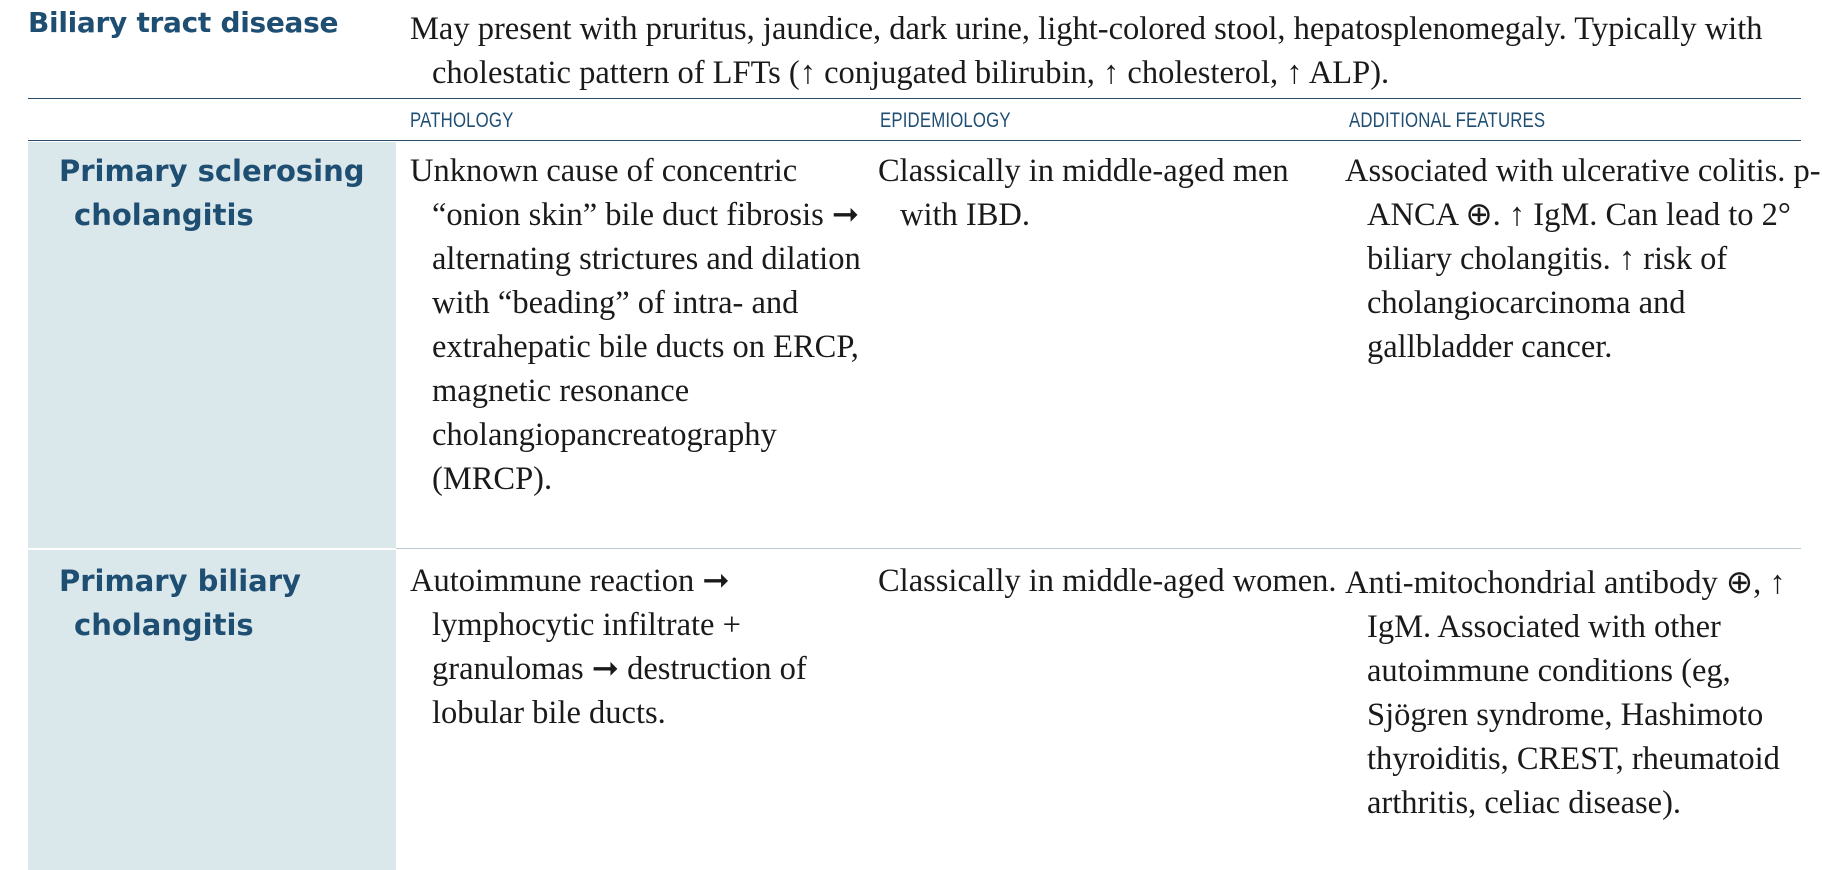 The width and height of the screenshot is (1822, 870). What do you see at coordinates (914, 548) in the screenshot?
I see `row-divider` at bounding box center [914, 548].